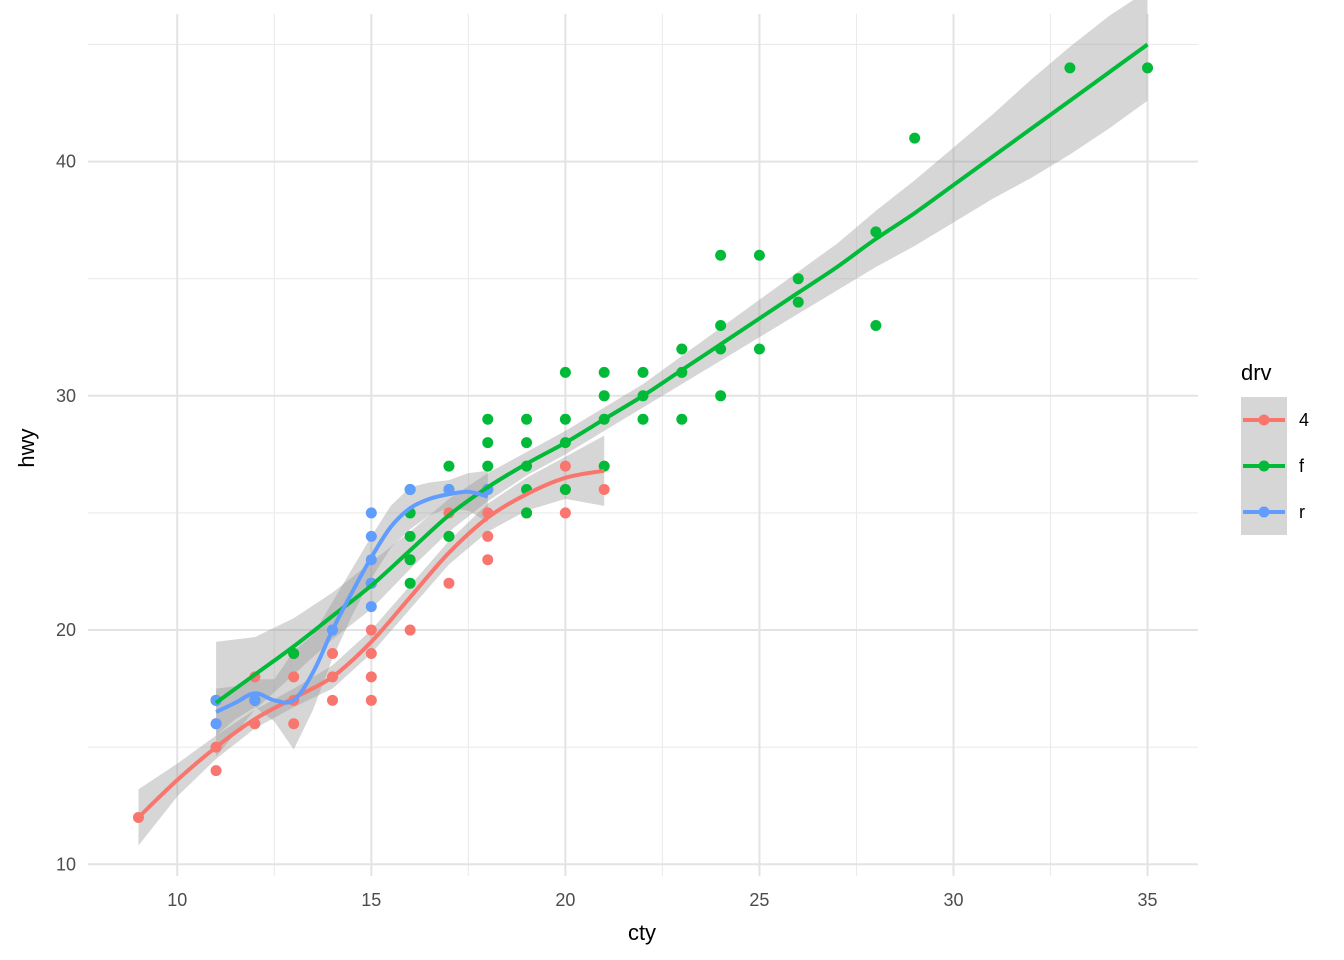  I want to click on legend-point-r, so click(1264, 512).